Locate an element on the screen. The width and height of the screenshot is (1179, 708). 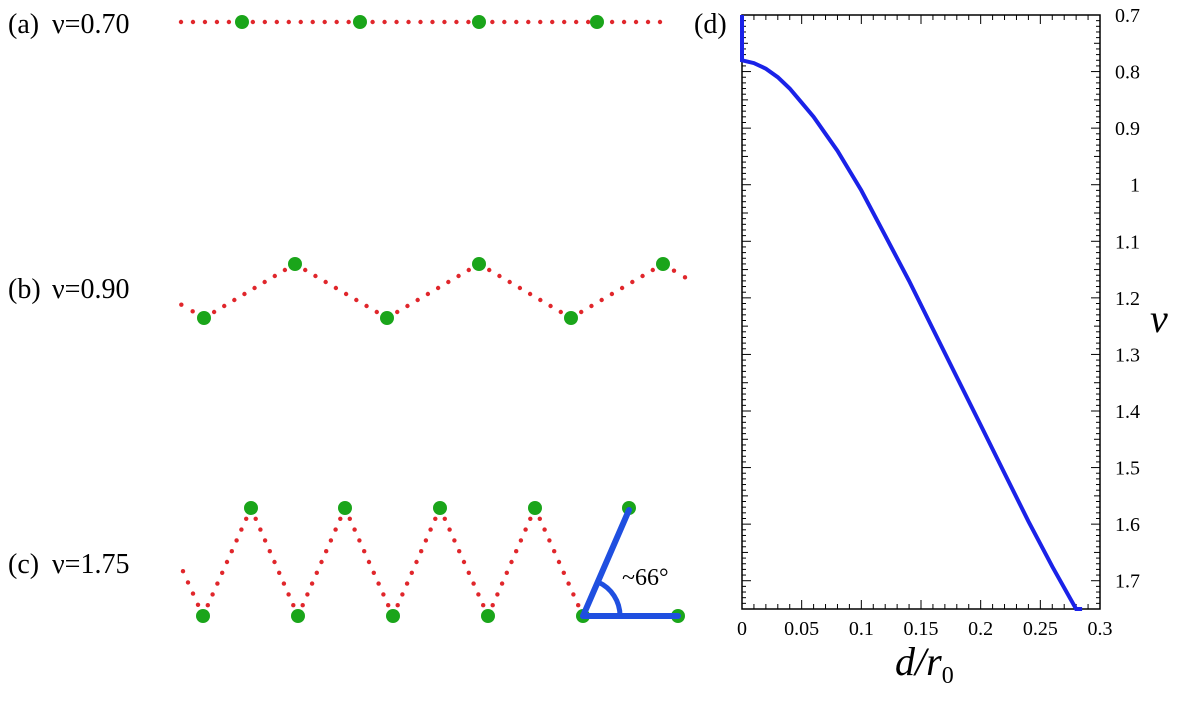
x-tick-label: 0.2 is located at coordinates (980, 629).